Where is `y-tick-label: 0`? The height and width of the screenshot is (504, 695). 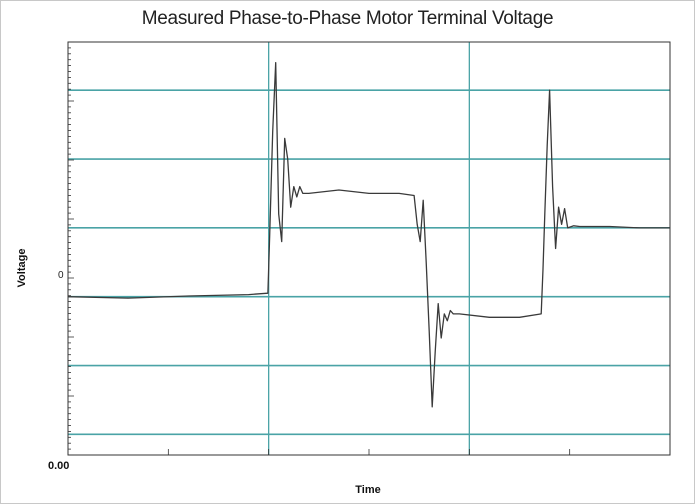 y-tick-label: 0 is located at coordinates (61, 275).